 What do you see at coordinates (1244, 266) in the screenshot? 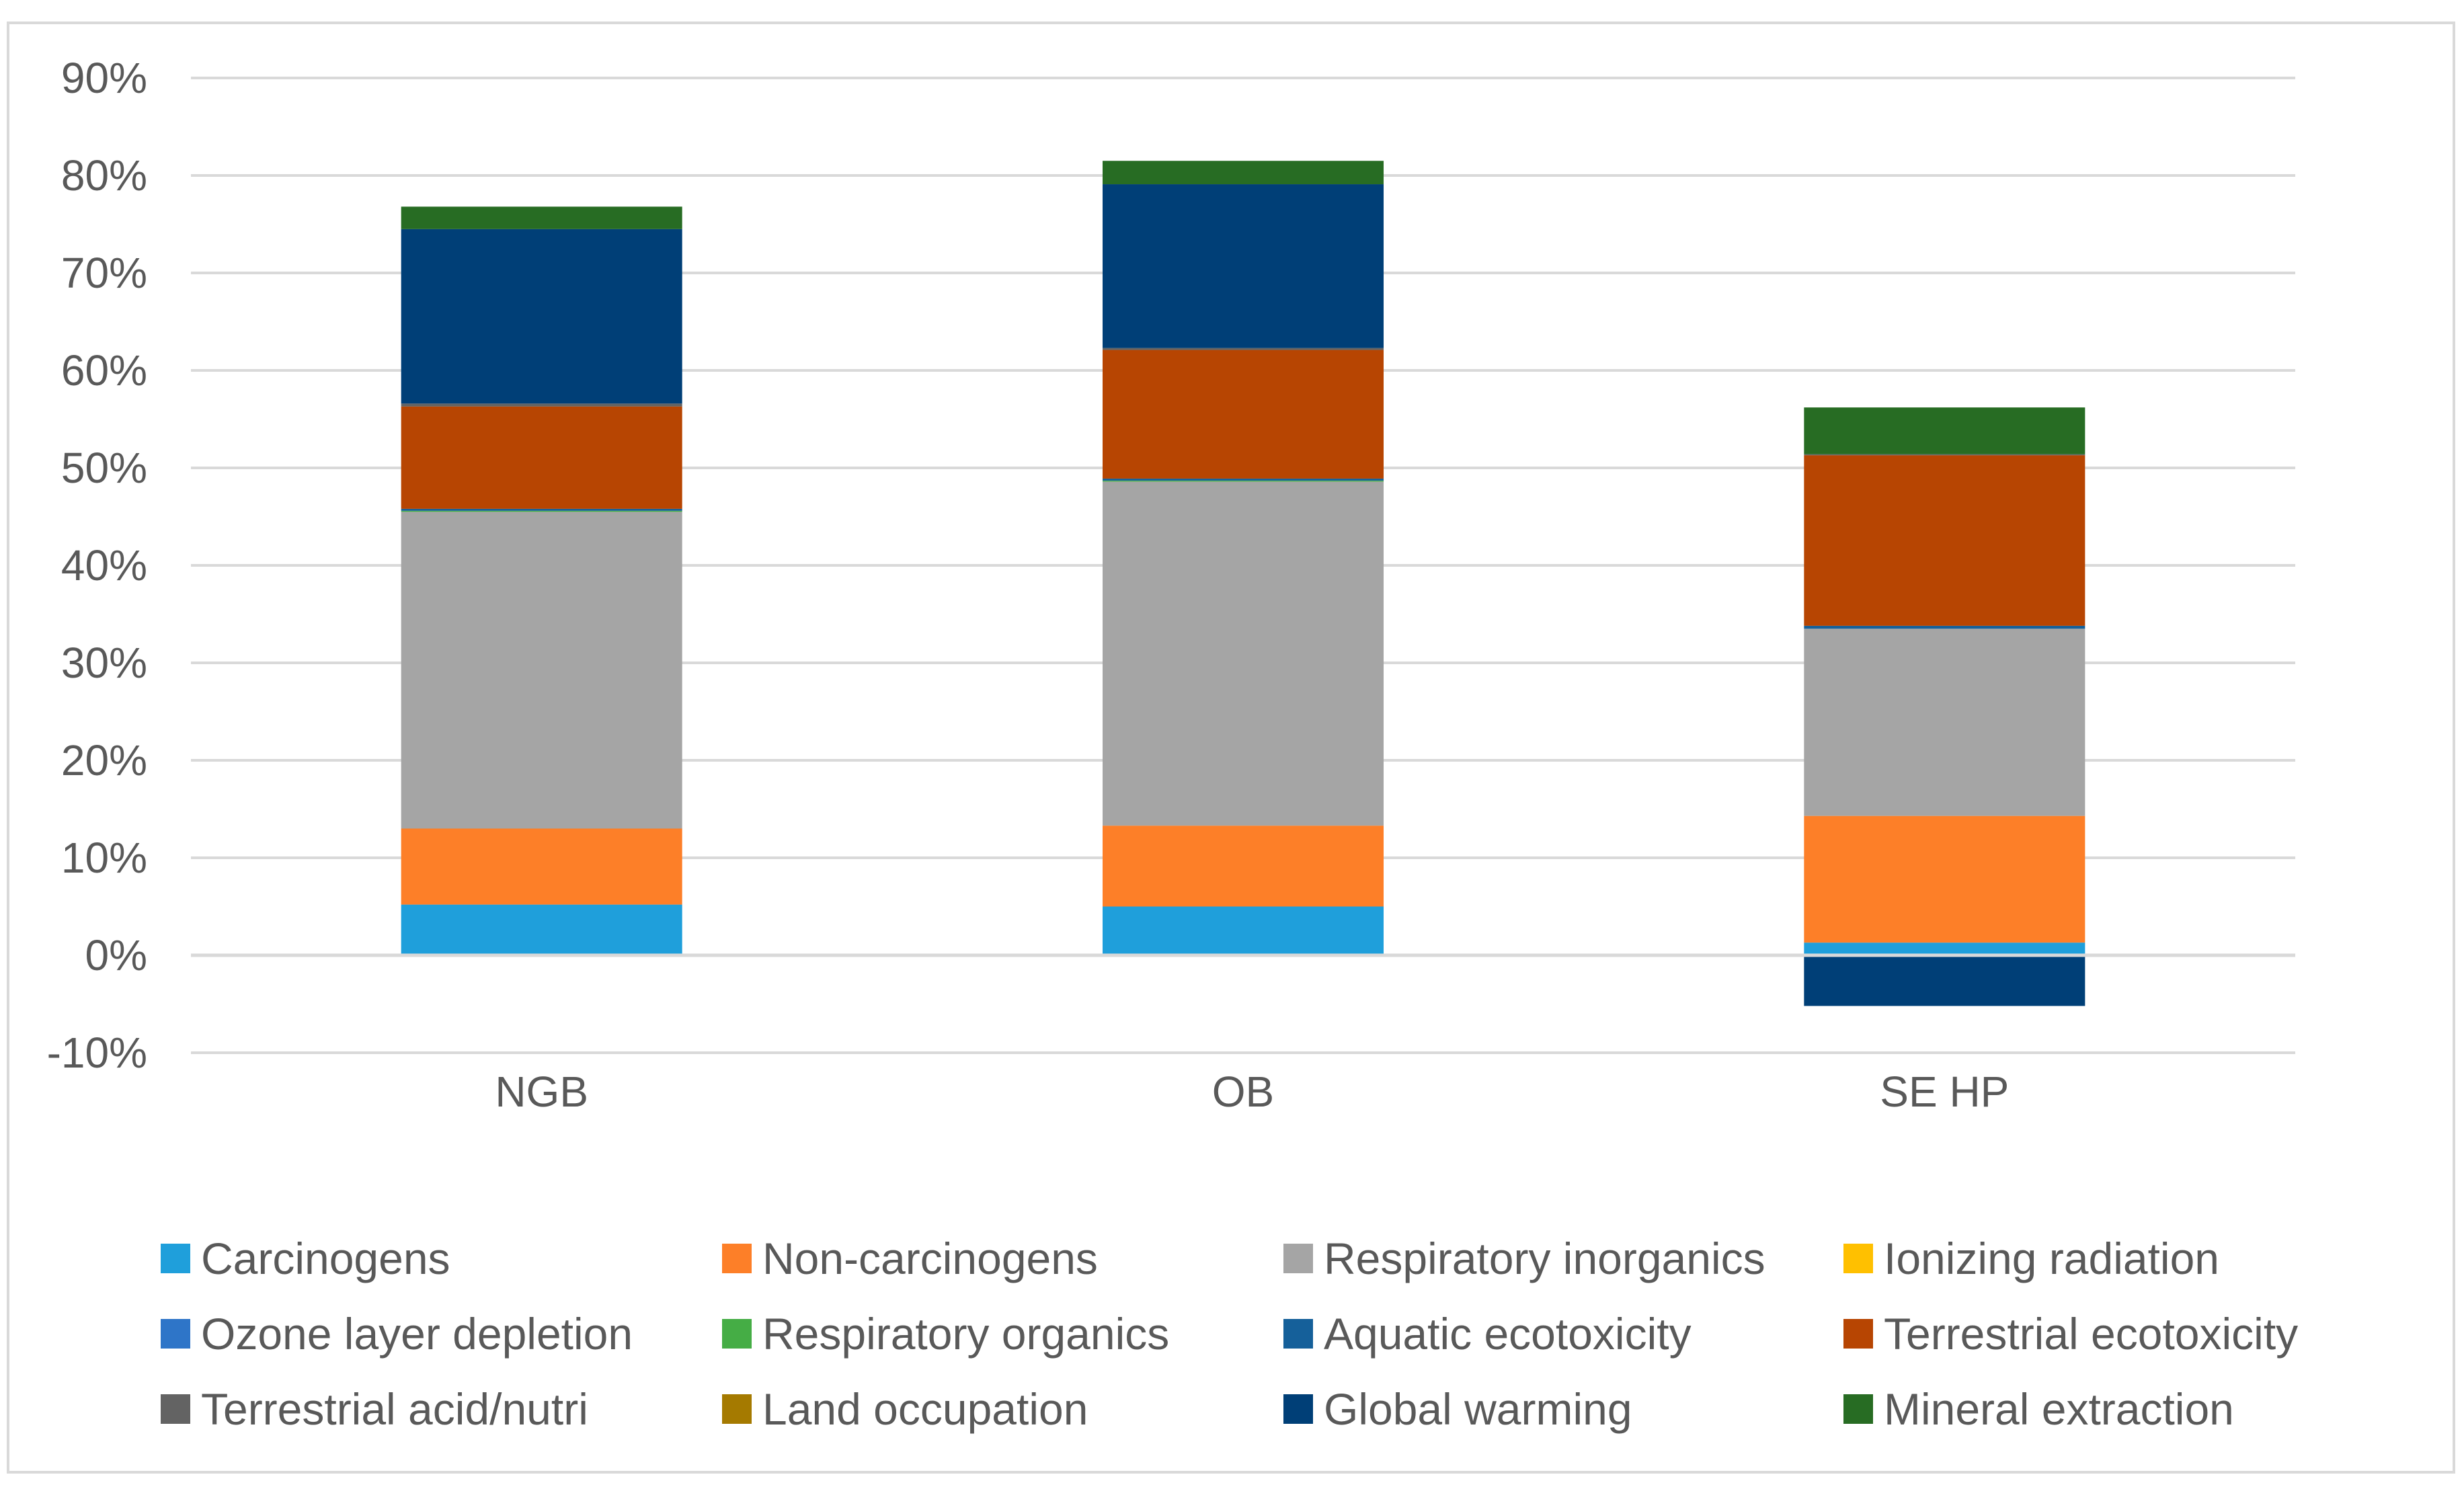
I see `bar-ob-global-warming` at bounding box center [1244, 266].